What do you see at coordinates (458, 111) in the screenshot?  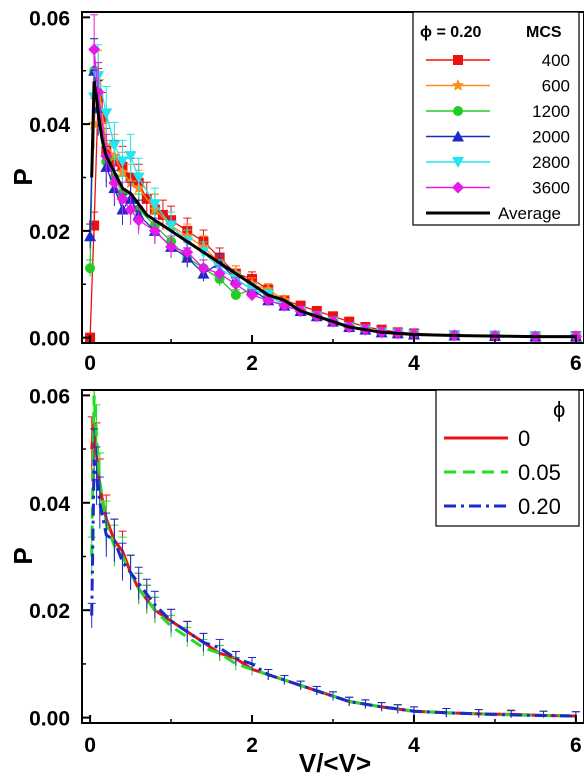 I see `top-legend-entry-1200-marker` at bounding box center [458, 111].